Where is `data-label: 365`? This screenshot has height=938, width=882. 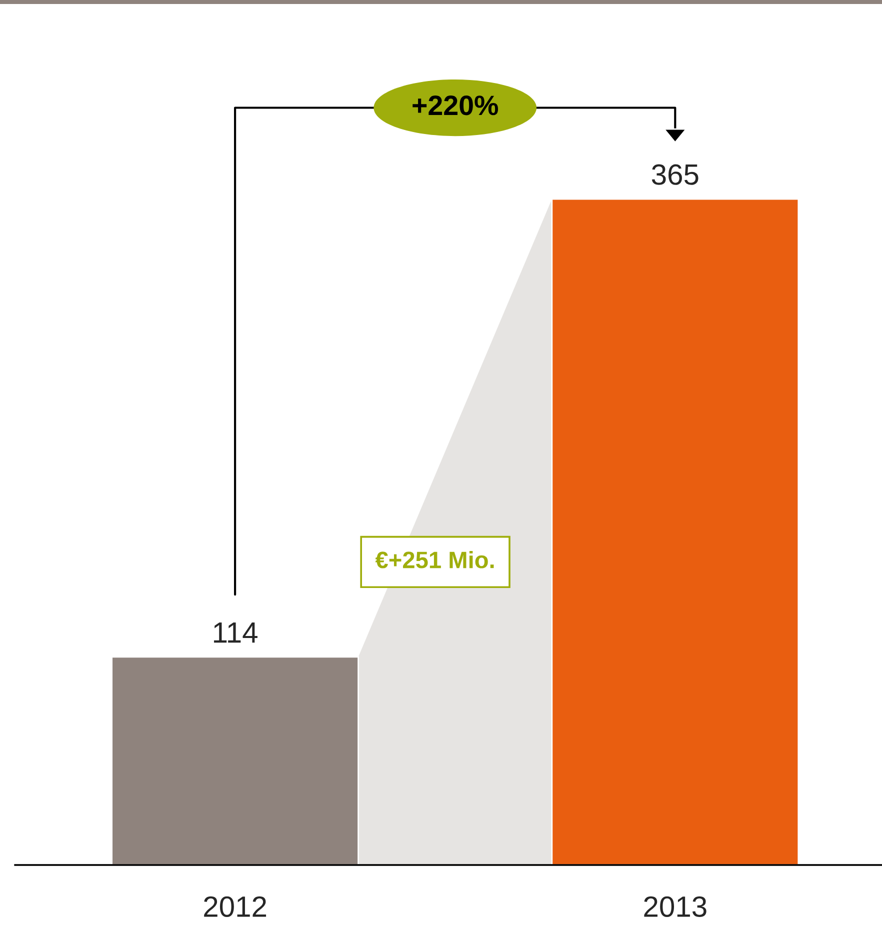 data-label: 365 is located at coordinates (675, 174).